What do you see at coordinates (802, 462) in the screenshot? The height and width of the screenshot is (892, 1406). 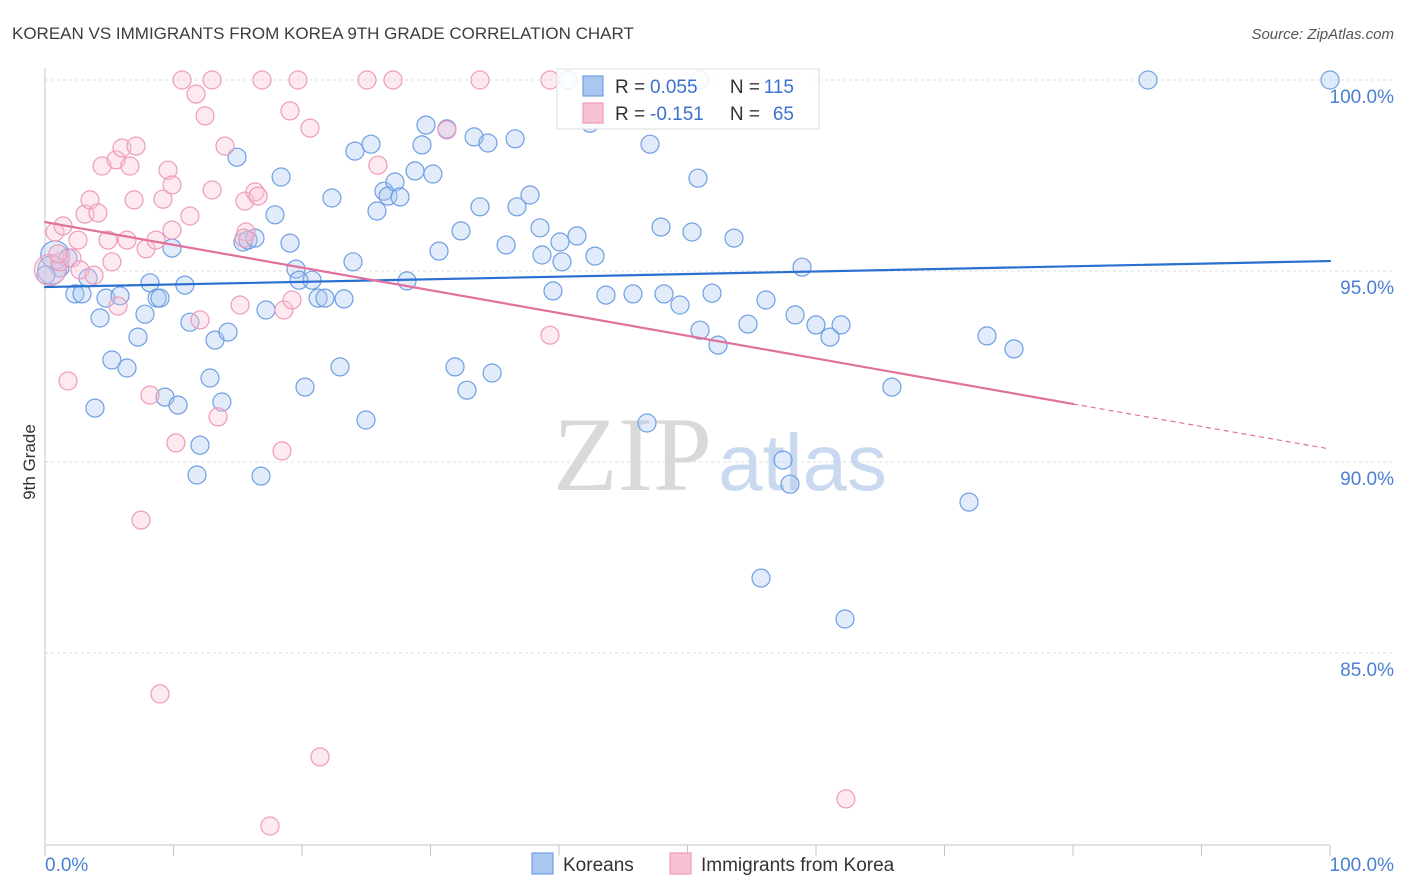 I see `watermark-atlas: atlas` at bounding box center [802, 462].